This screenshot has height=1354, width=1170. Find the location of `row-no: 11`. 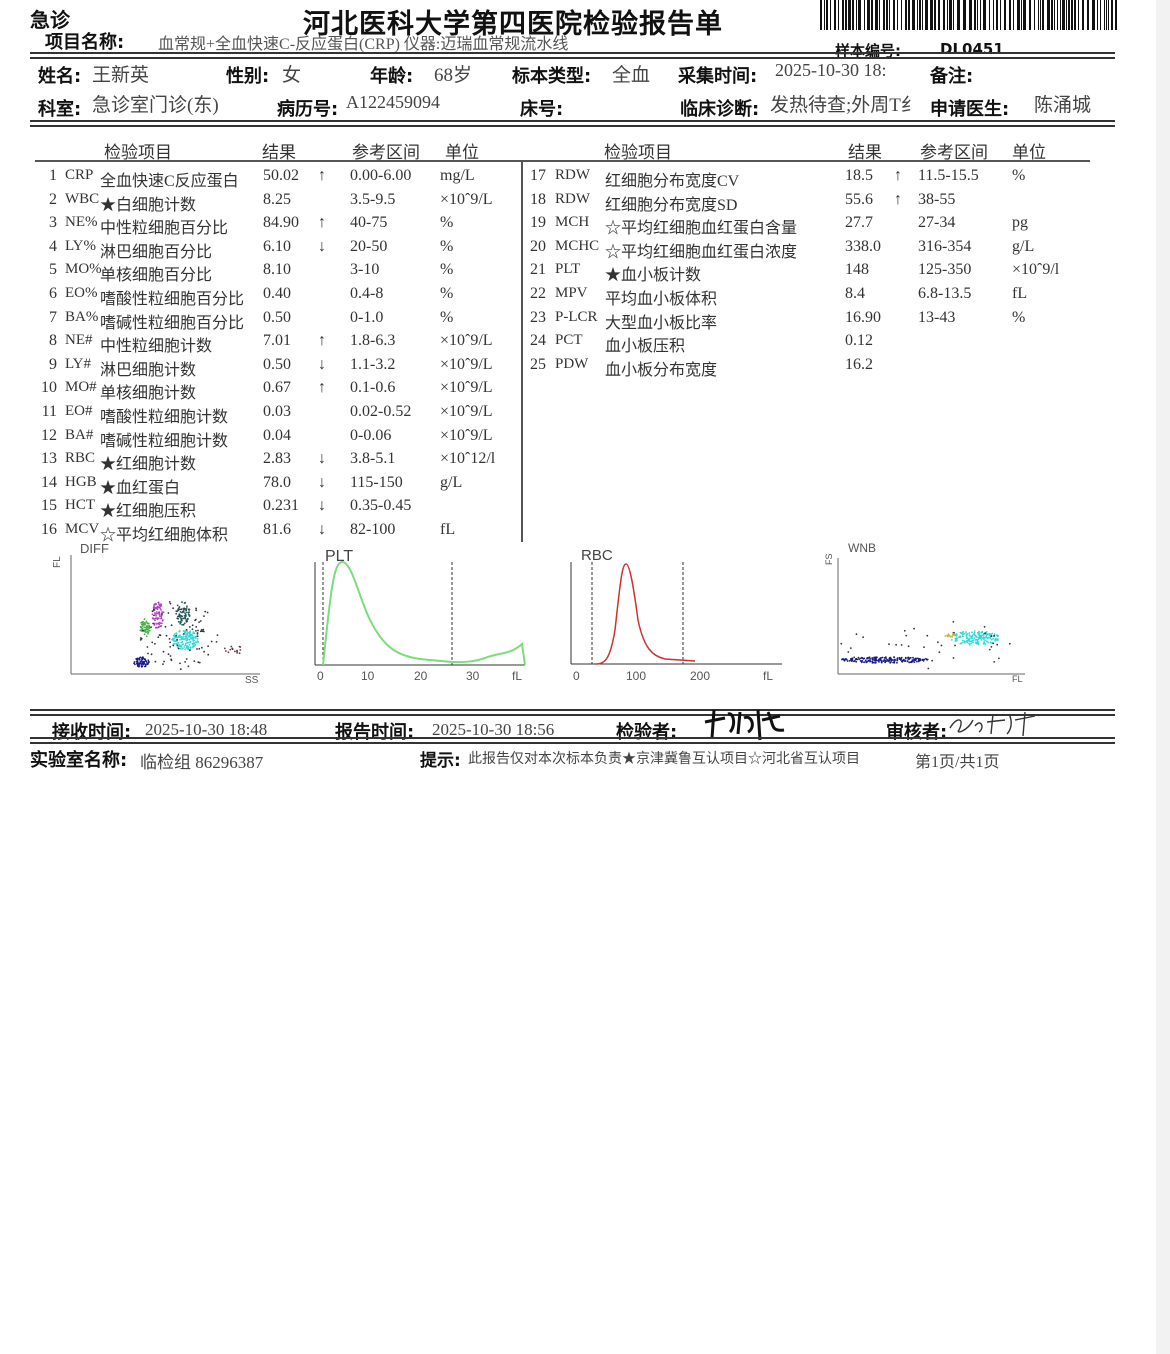

row-no: 11 is located at coordinates (49, 411).